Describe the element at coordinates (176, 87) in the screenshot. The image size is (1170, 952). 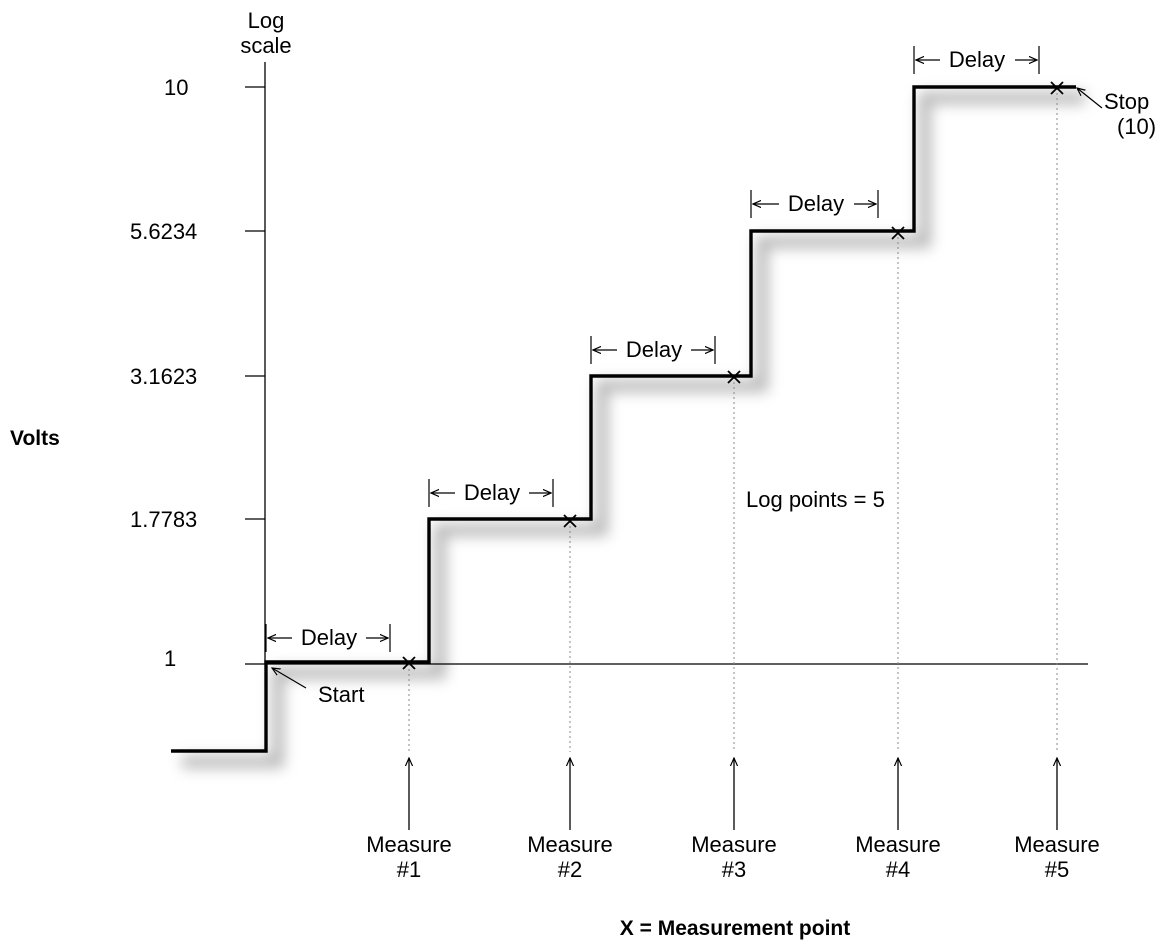
I see `tick-label-10: 10` at that location.